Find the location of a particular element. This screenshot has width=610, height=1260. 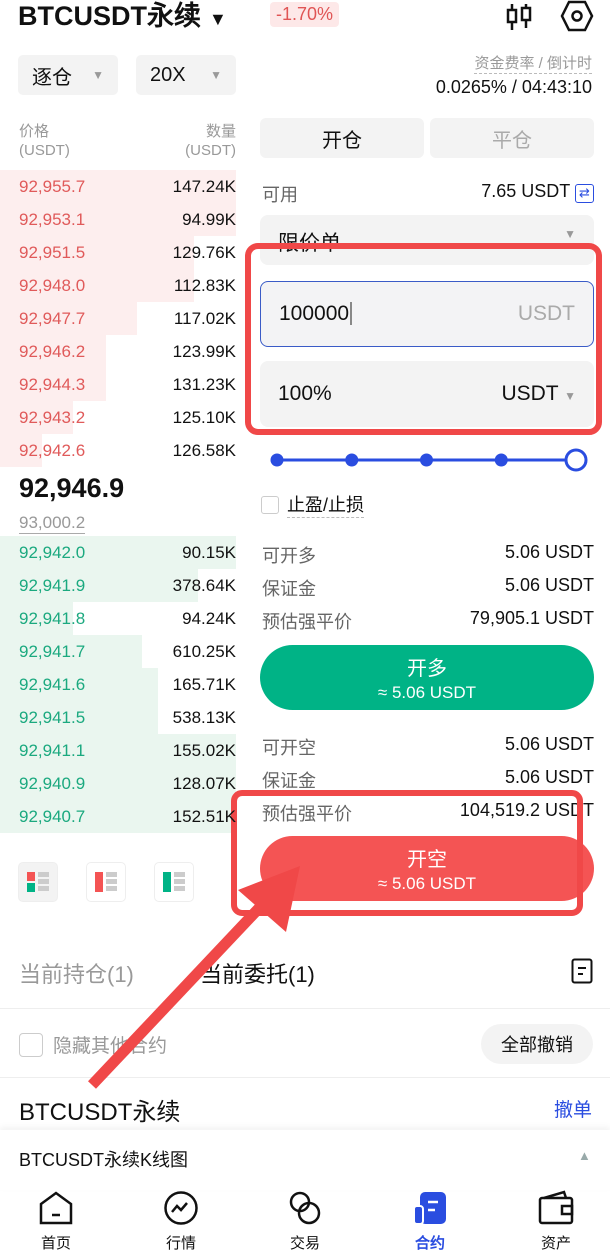

bid-row: 92,941.7 610.25K is located at coordinates (118, 651).